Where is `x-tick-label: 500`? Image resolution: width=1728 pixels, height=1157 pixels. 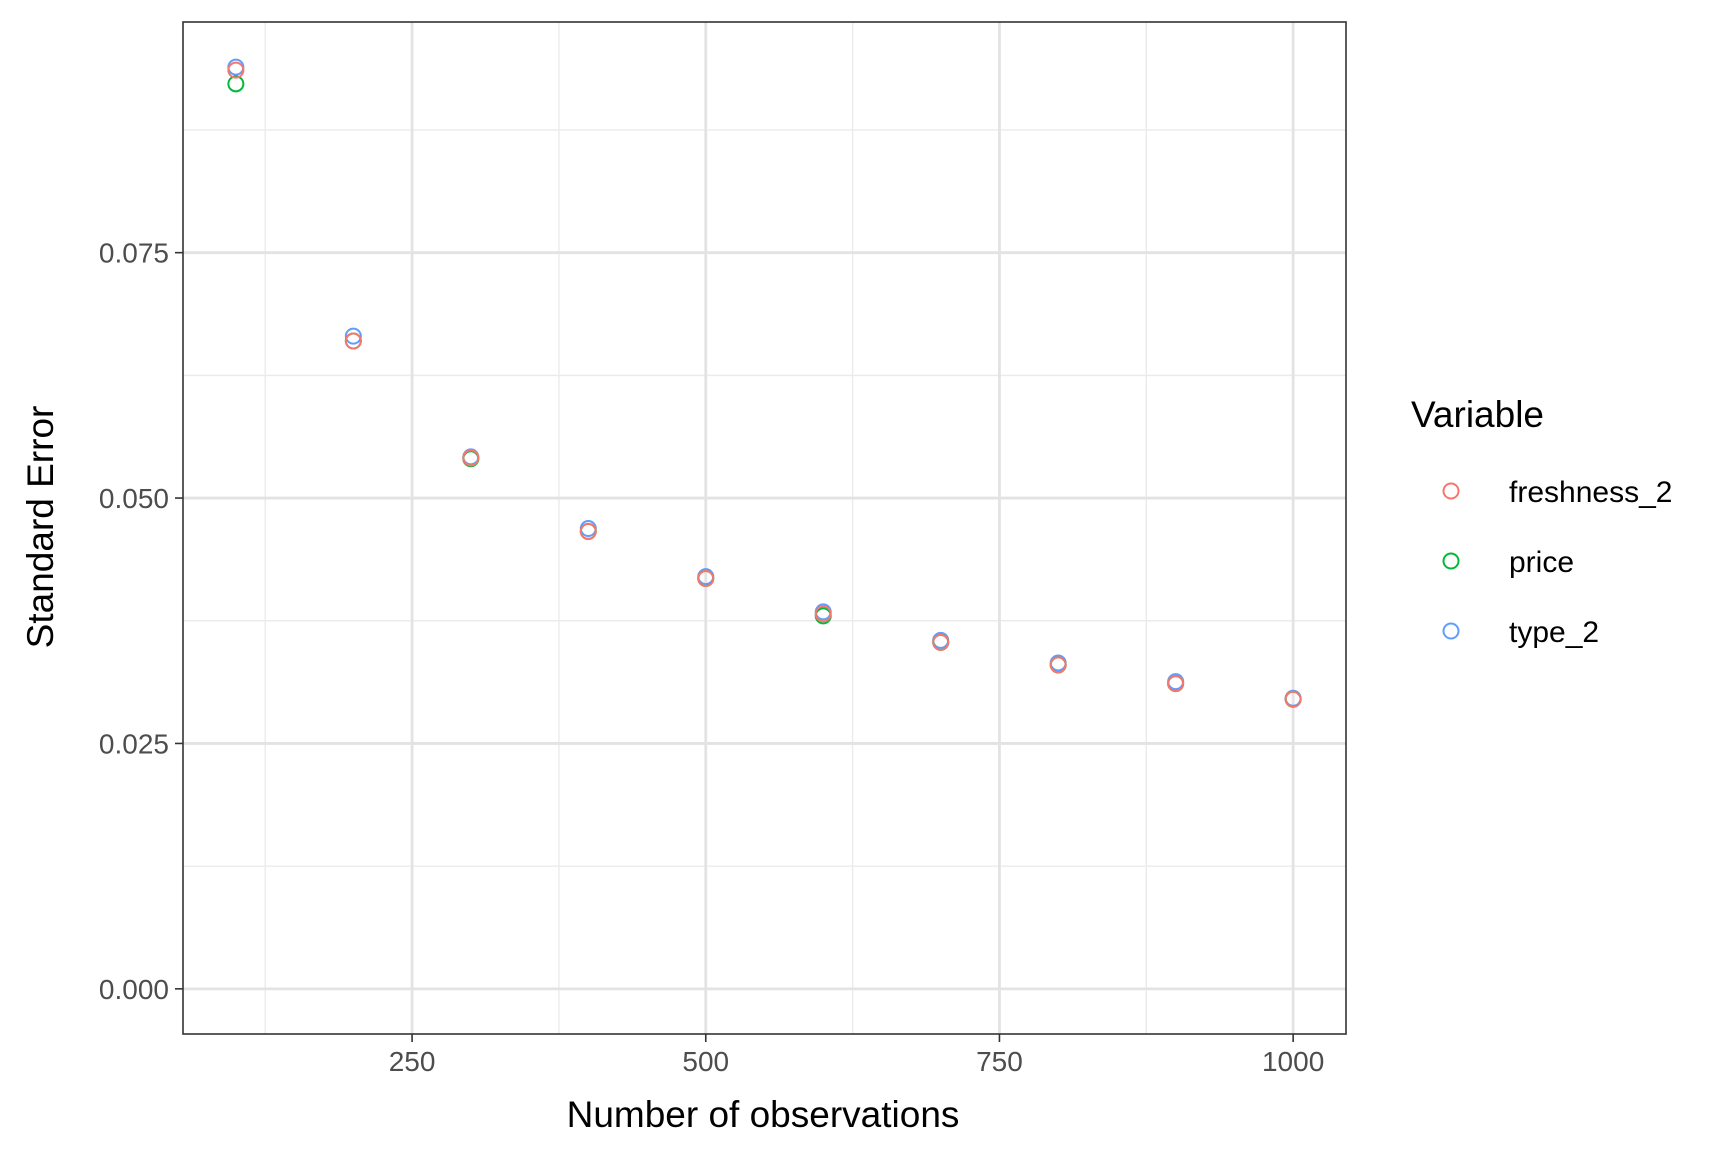 x-tick-label: 500 is located at coordinates (705, 1061).